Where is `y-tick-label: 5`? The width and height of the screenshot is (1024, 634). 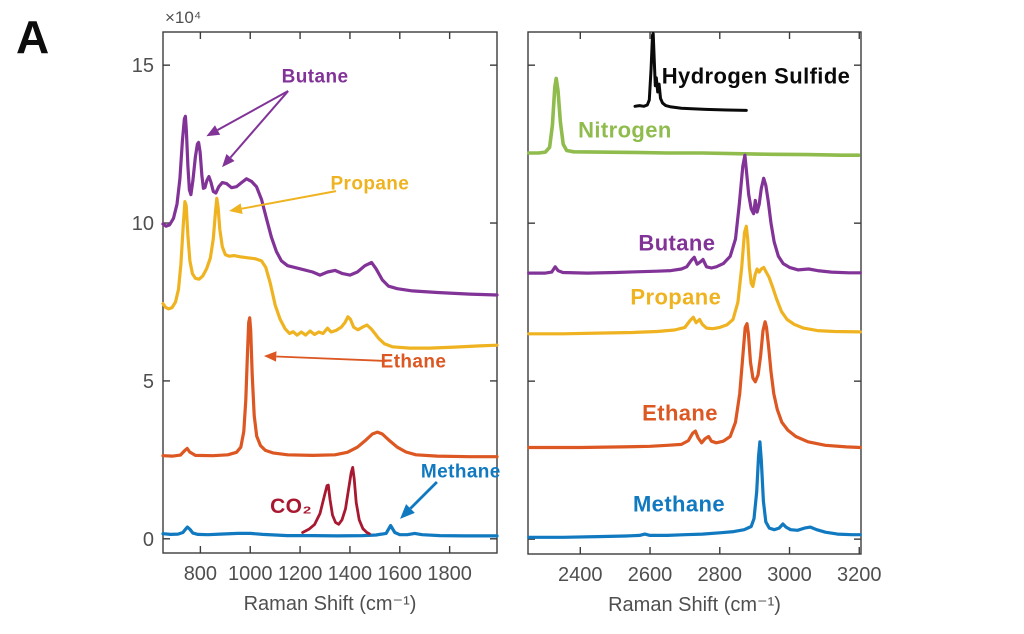 y-tick-label: 5 is located at coordinates (148, 382).